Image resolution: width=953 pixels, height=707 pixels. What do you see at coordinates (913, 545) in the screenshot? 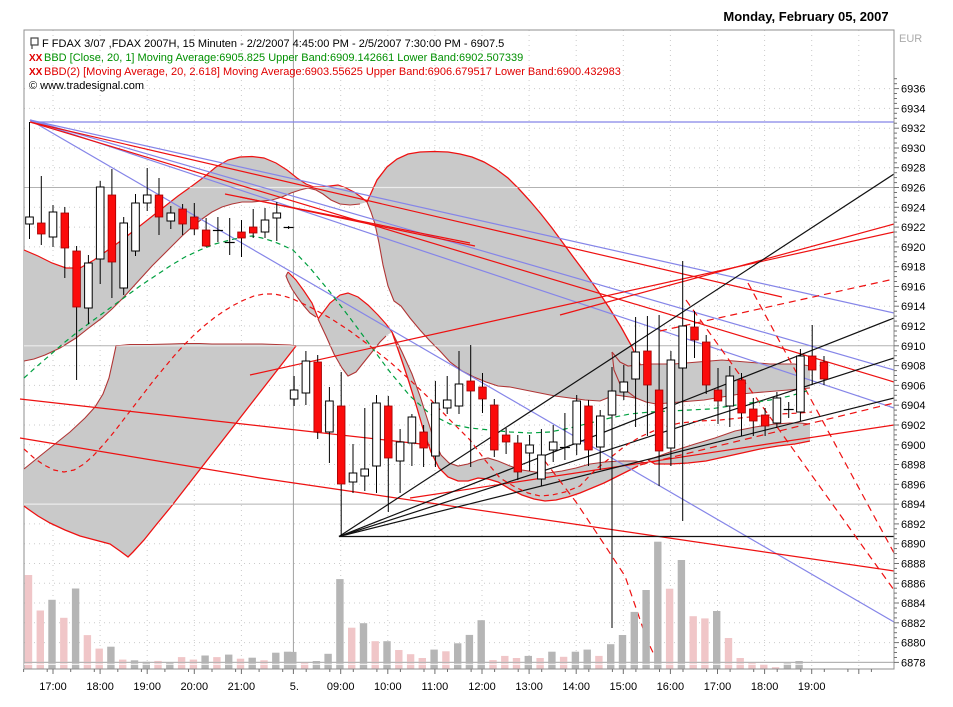
I see `svg-text: 6890` at bounding box center [913, 545].